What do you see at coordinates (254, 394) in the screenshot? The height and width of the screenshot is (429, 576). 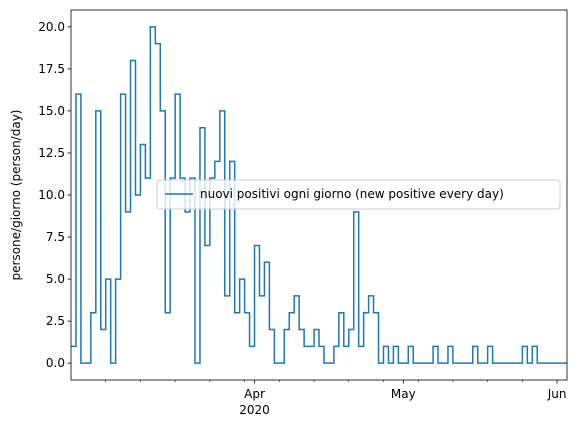 I see `x-tick-label: Apr` at bounding box center [254, 394].